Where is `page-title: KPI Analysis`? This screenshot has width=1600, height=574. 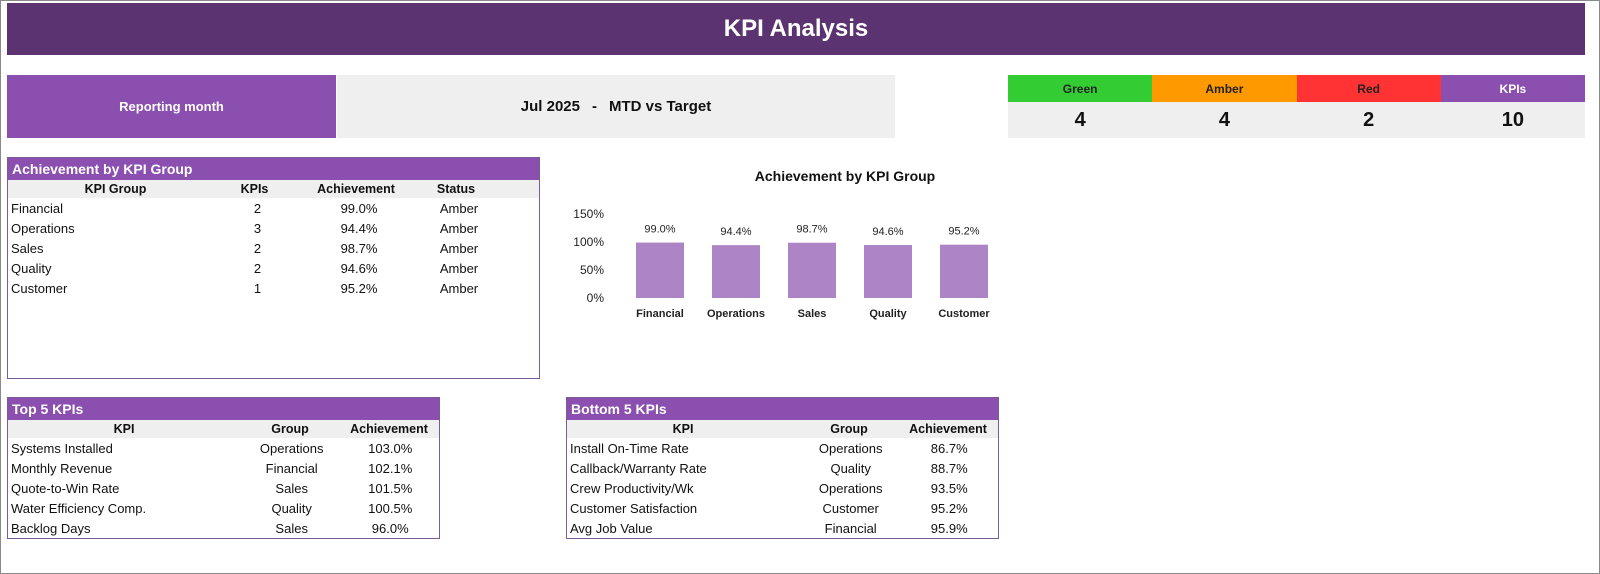
page-title: KPI Analysis is located at coordinates (796, 29).